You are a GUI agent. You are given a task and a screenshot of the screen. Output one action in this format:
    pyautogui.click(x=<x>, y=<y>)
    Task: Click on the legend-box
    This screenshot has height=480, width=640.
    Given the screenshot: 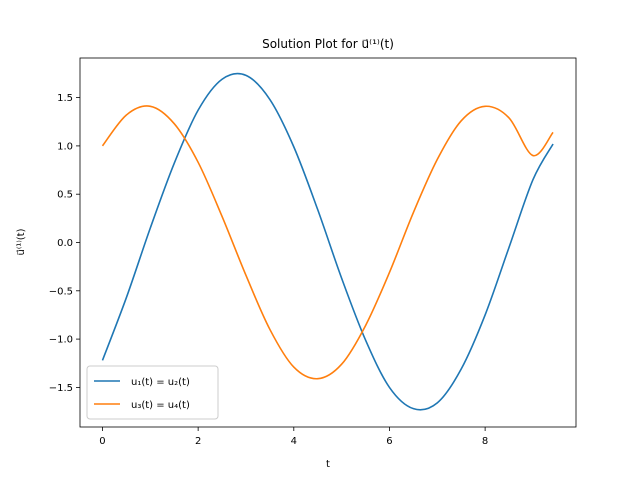 What is the action you would take?
    pyautogui.click(x=152, y=392)
    